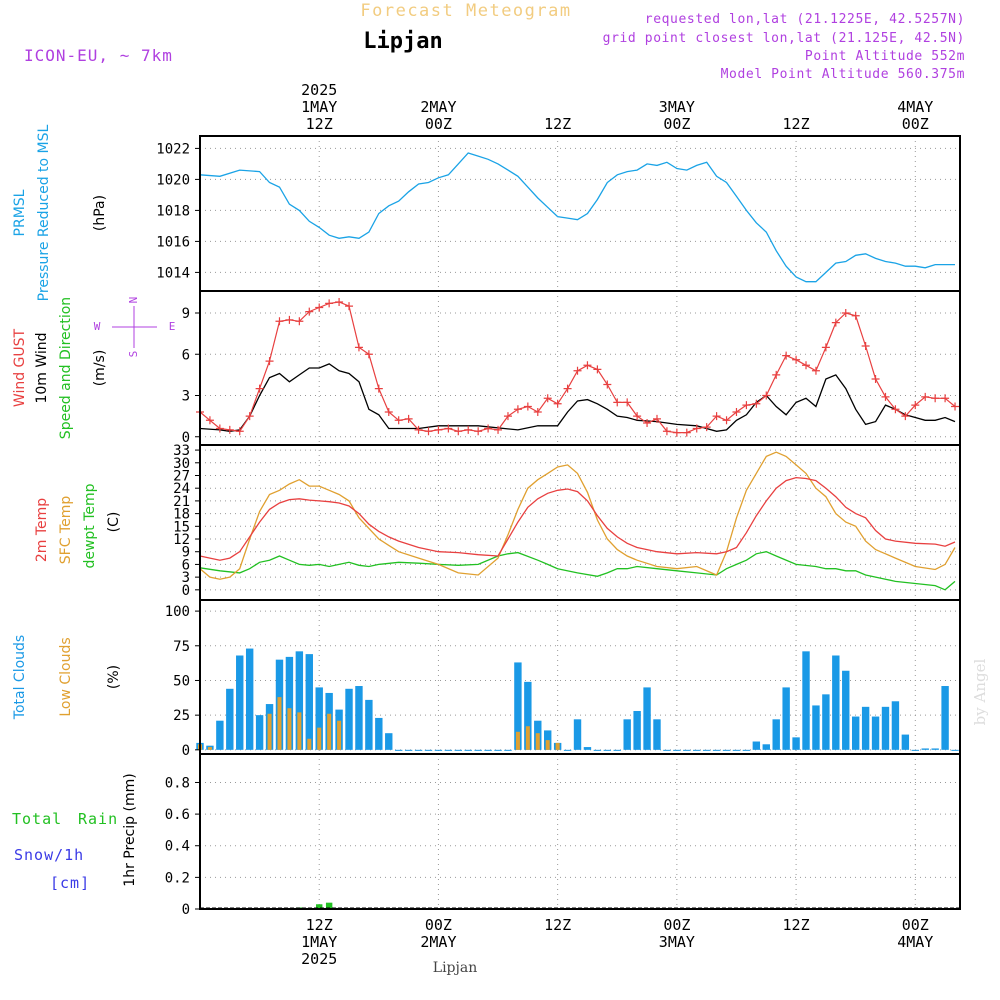  Describe the element at coordinates (319, 107) in the screenshot. I see `top-time-label: 1MAY` at that location.